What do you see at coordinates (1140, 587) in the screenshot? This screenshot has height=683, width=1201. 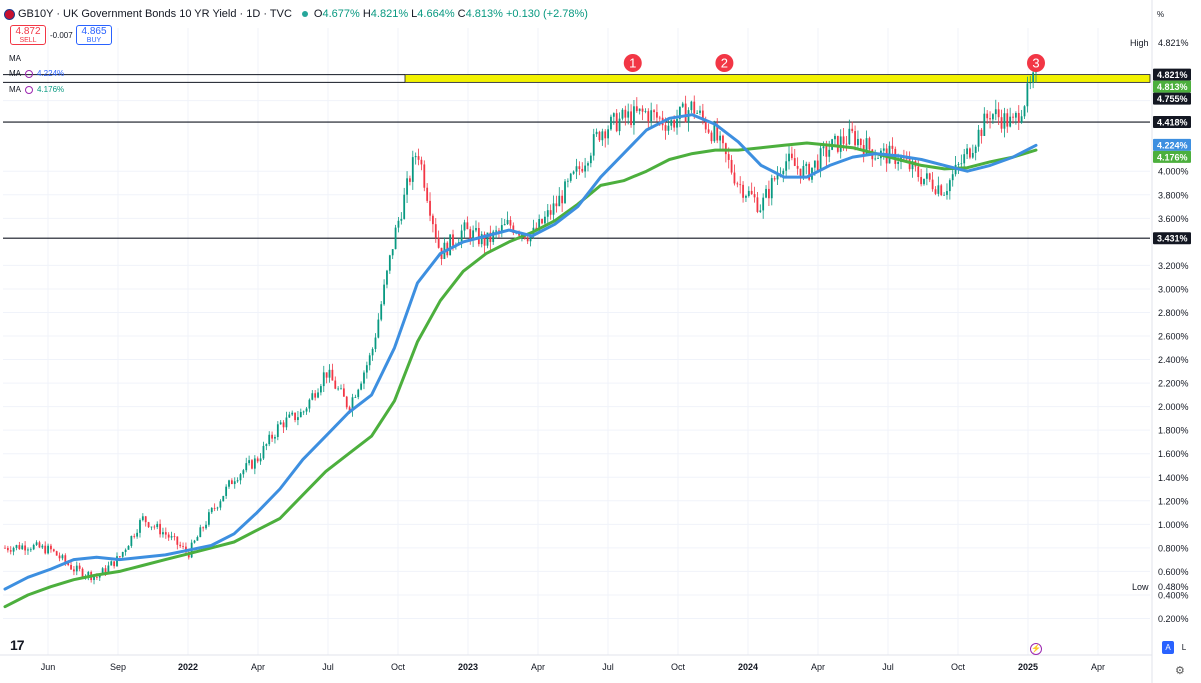 I see `low-label: Low` at bounding box center [1140, 587].